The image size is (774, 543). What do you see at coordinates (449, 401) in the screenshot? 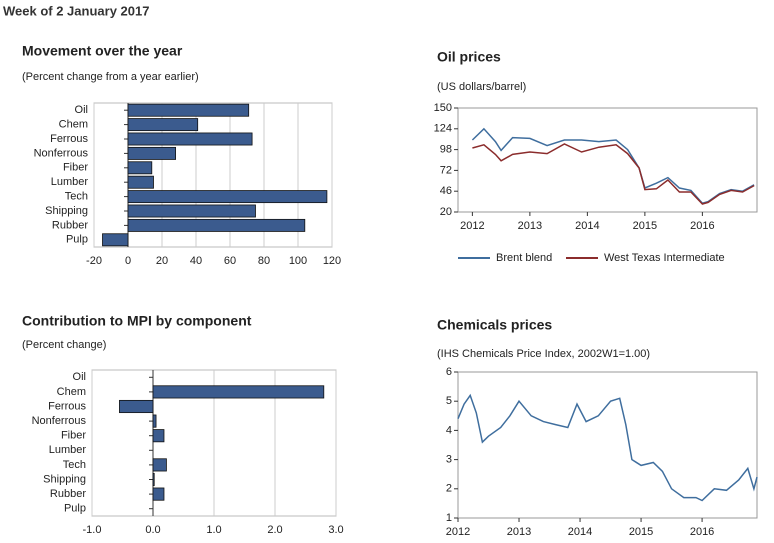
I see `y-tick-label: 5` at bounding box center [449, 401].